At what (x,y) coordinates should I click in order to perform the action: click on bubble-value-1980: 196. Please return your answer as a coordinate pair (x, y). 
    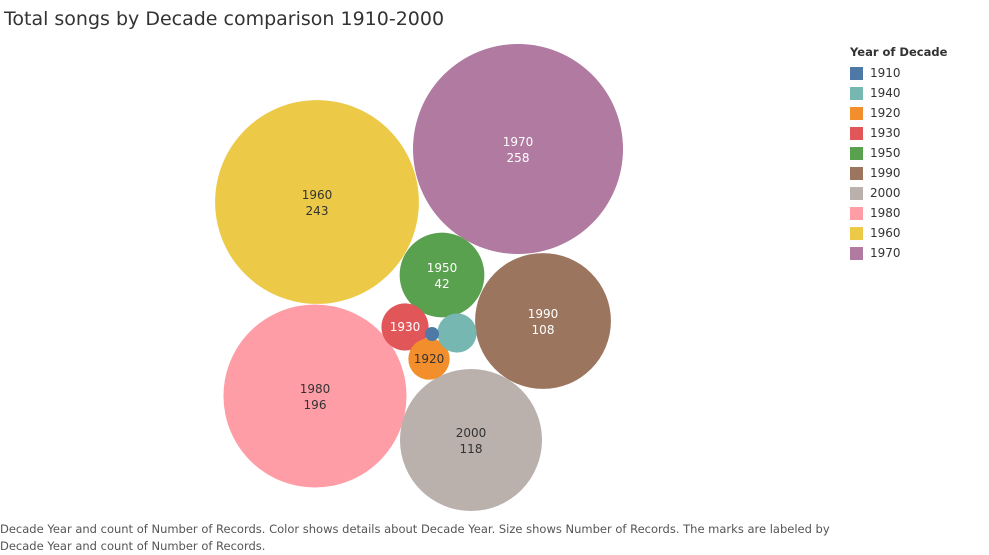
    Looking at the image, I should click on (315, 405).